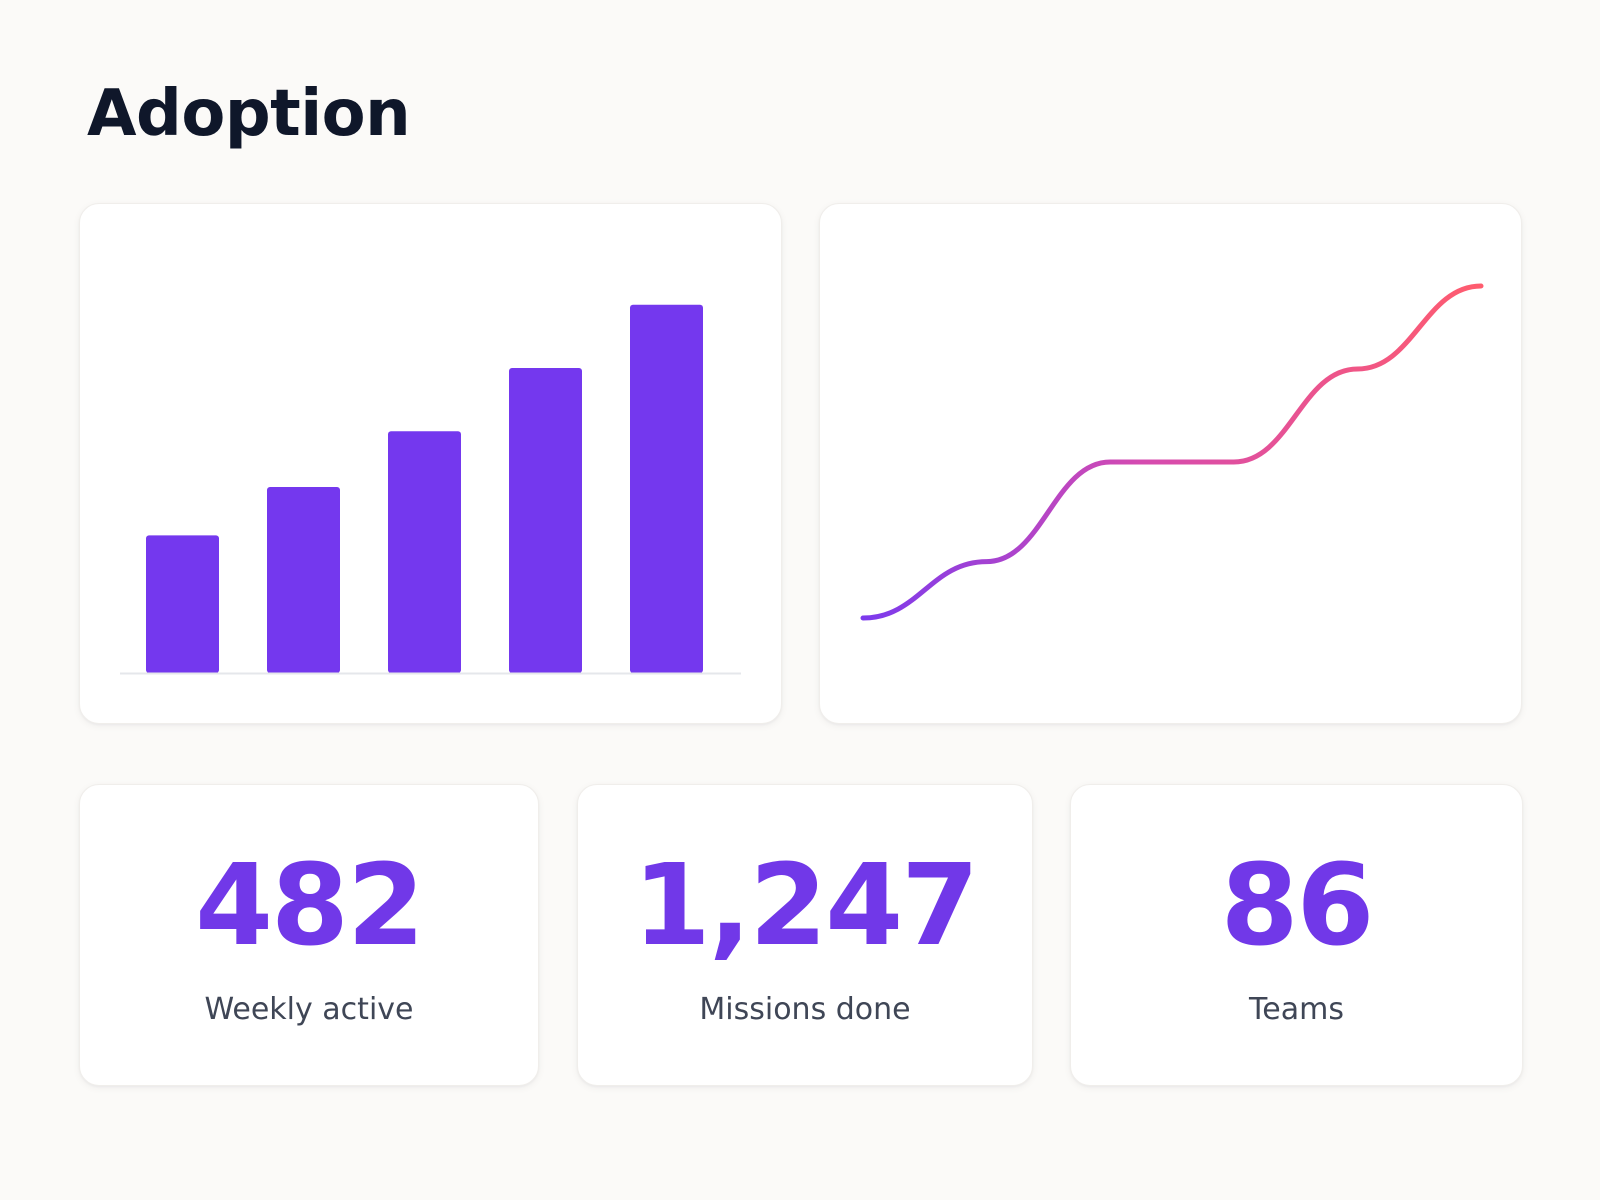  I want to click on stat-card-missions-done: 1,247 Missions done, so click(805, 935).